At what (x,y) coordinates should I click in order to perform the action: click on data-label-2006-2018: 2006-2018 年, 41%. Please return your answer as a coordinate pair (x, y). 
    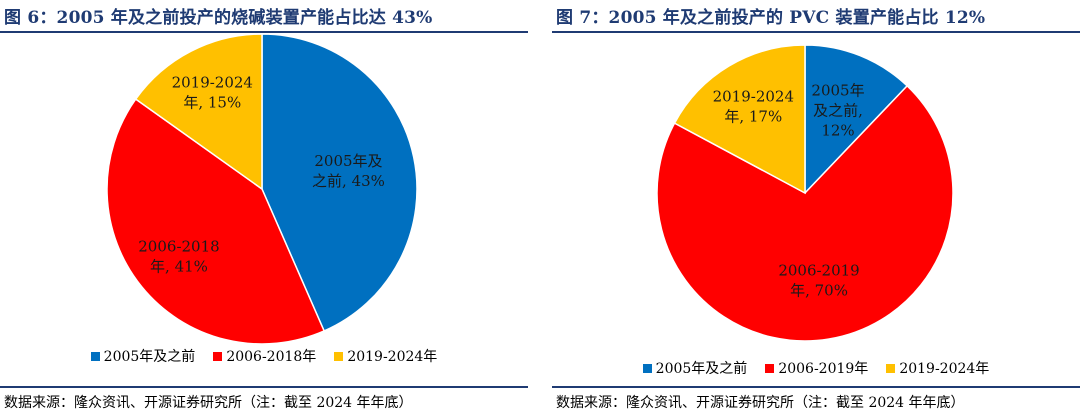
    Looking at the image, I should click on (178, 256).